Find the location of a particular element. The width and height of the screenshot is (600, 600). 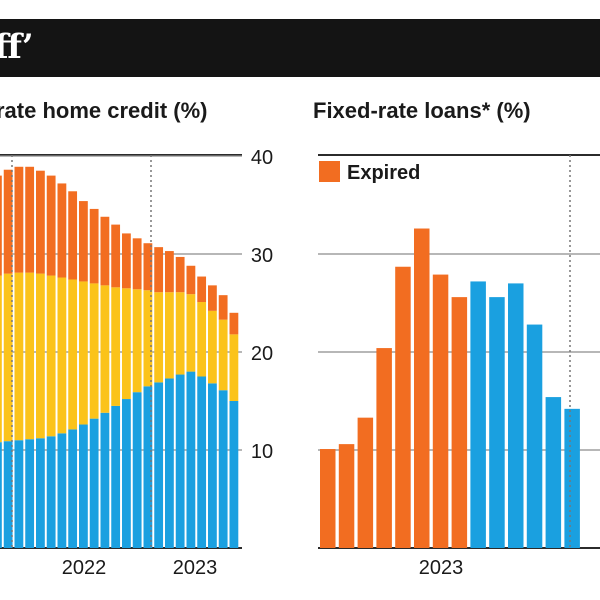

chart-left-y-ticks: 10 20 30 40 is located at coordinates (262, 305).